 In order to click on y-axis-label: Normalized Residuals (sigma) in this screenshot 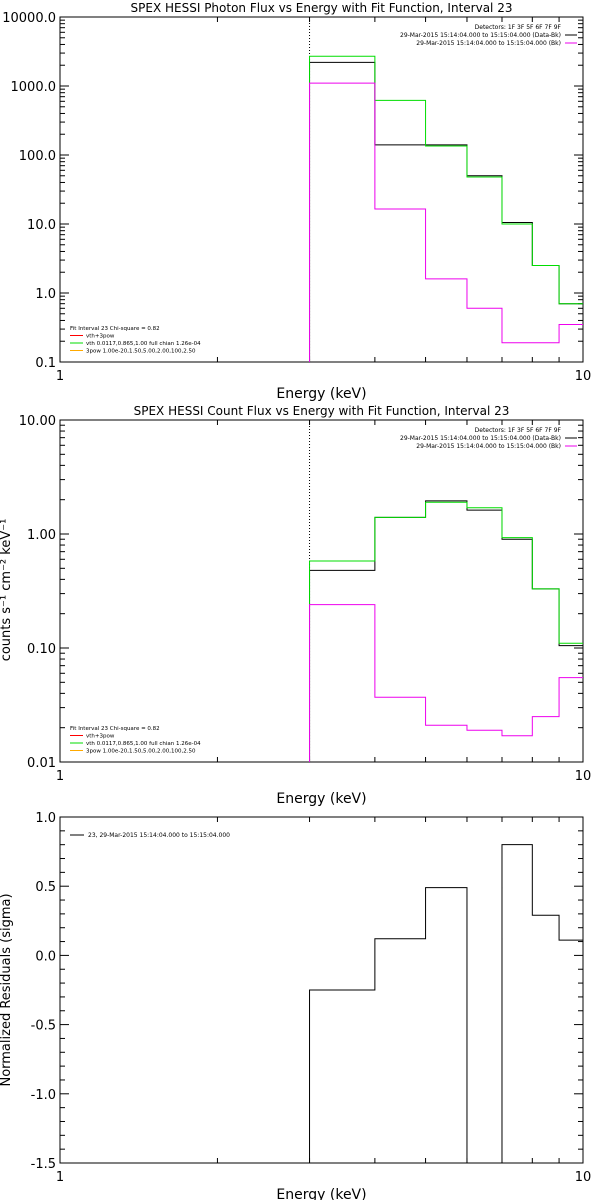, I will do `click(7, 989)`.